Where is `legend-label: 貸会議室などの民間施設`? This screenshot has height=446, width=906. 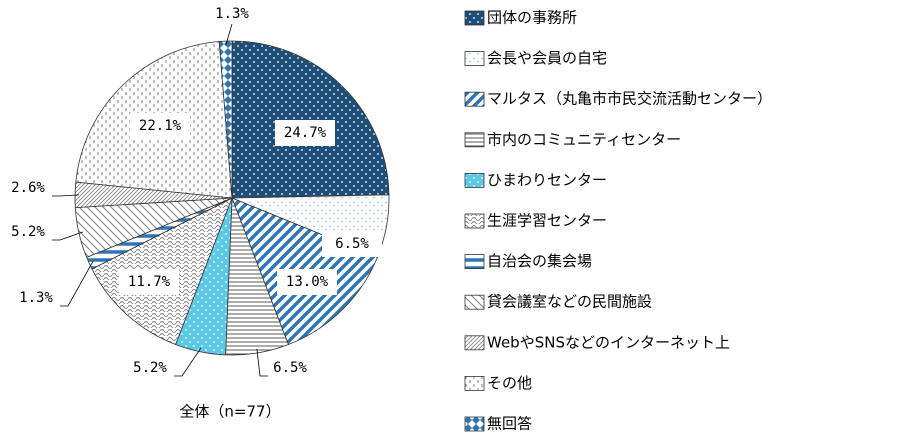
legend-label: 貸会議室などの民間施設 is located at coordinates (569, 302).